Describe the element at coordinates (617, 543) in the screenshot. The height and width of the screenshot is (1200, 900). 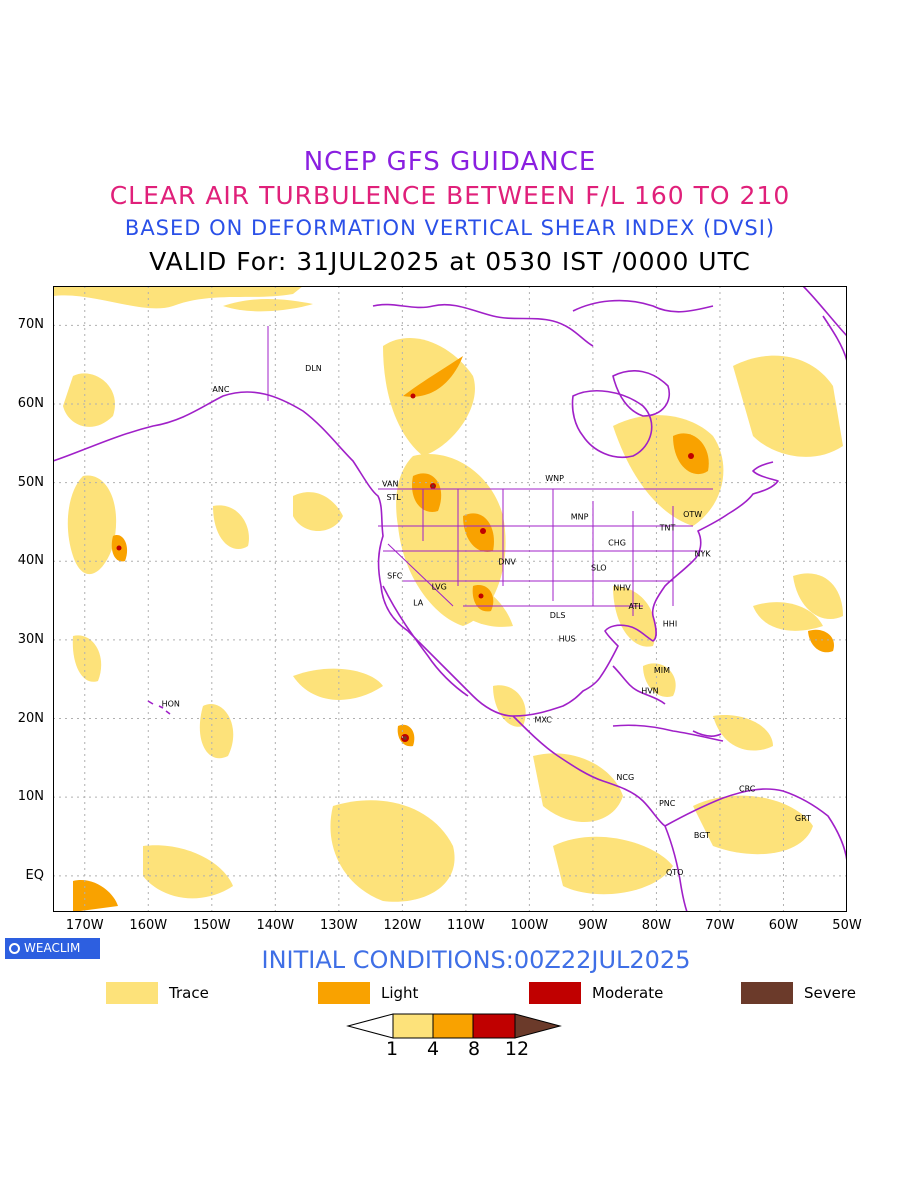
I see `station-label: CHG` at that location.